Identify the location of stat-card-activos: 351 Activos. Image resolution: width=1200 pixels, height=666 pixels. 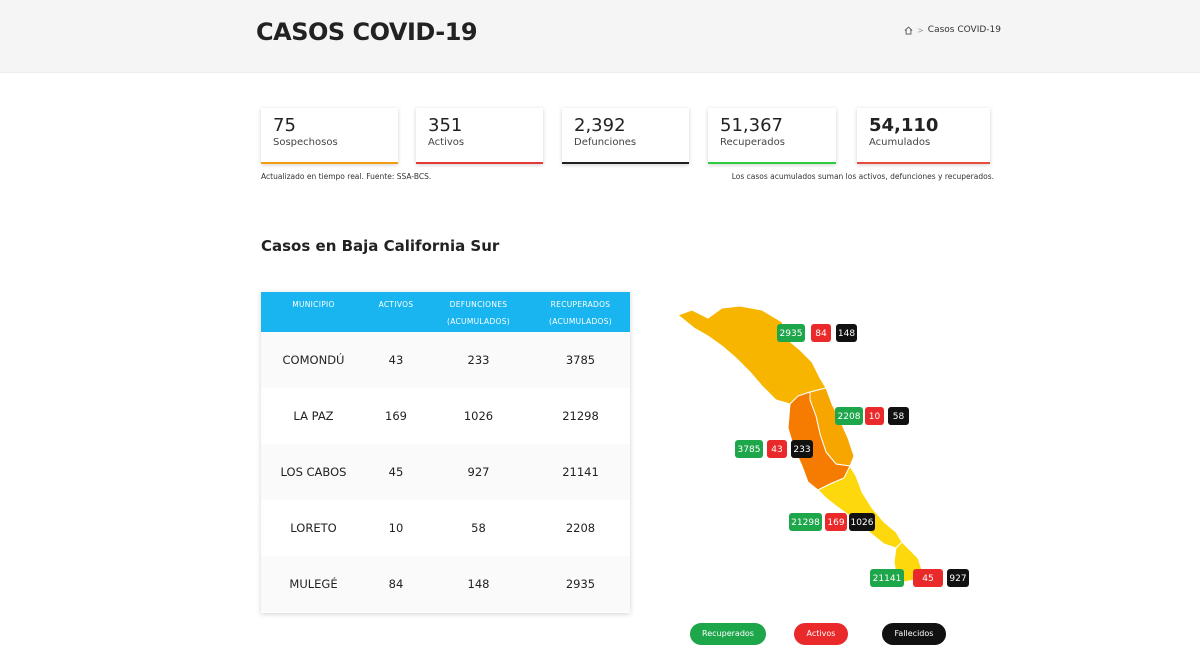
(479, 136).